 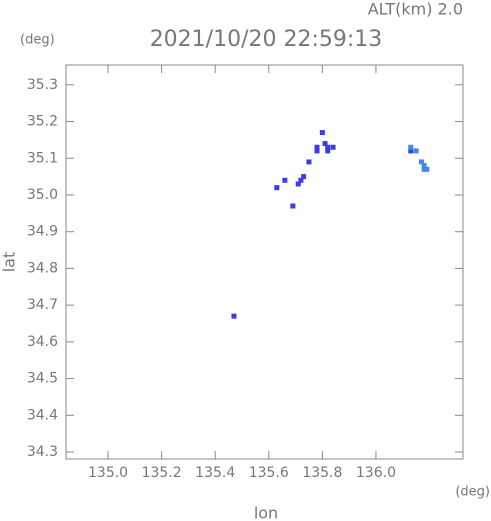 I want to click on x-unit: (deg), so click(x=472, y=492).